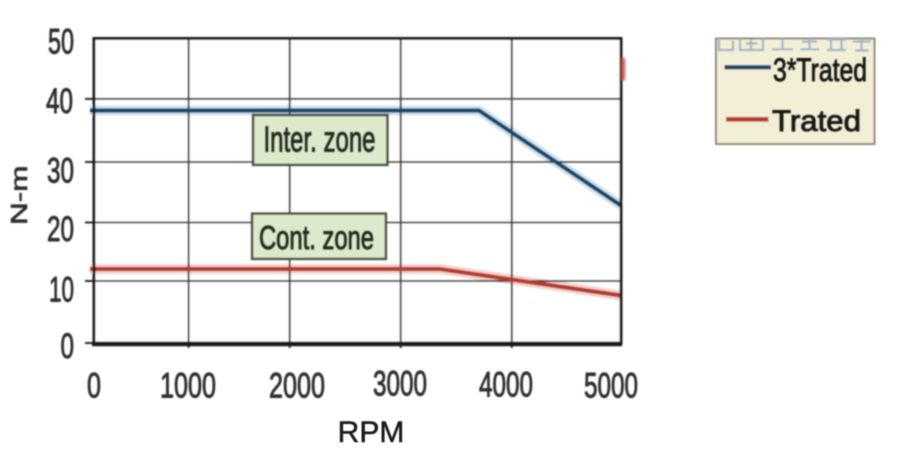  I want to click on svg-text: 40, so click(59, 101).